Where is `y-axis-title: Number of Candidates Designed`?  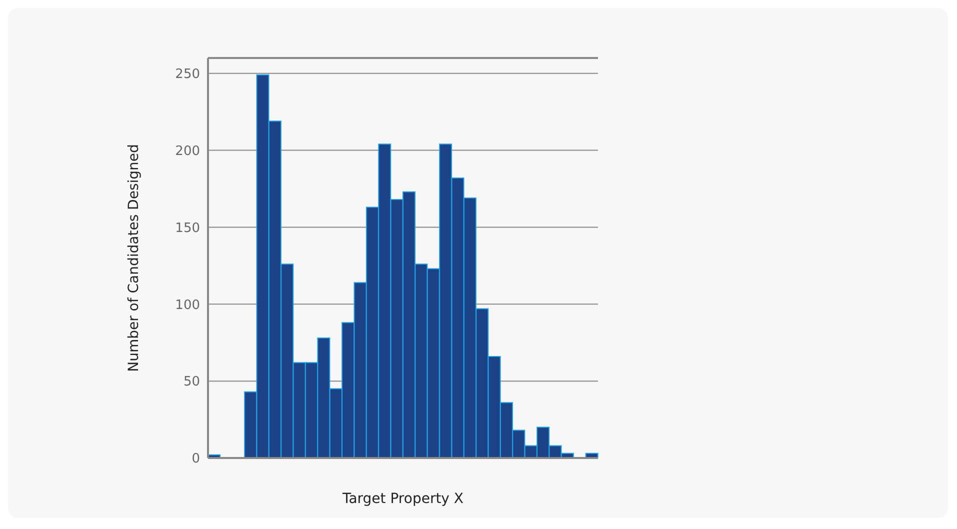
y-axis-title: Number of Candidates Designed is located at coordinates (134, 258).